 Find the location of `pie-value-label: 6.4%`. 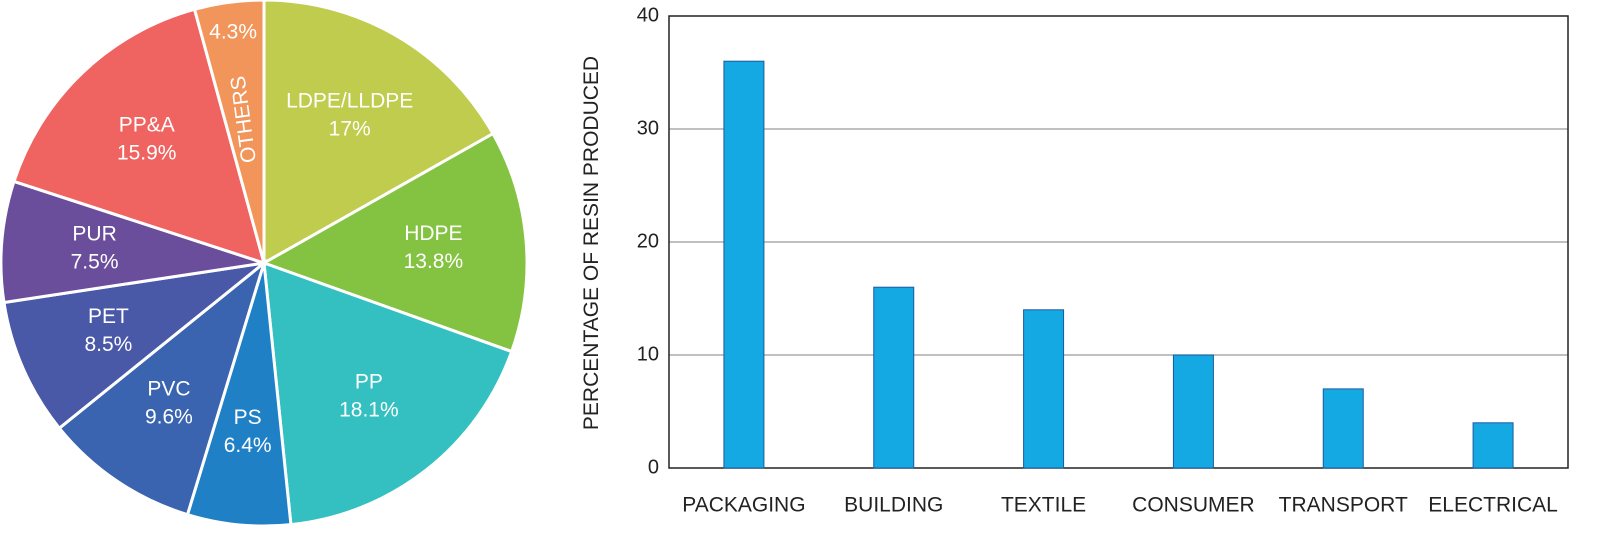

pie-value-label: 6.4% is located at coordinates (248, 445).